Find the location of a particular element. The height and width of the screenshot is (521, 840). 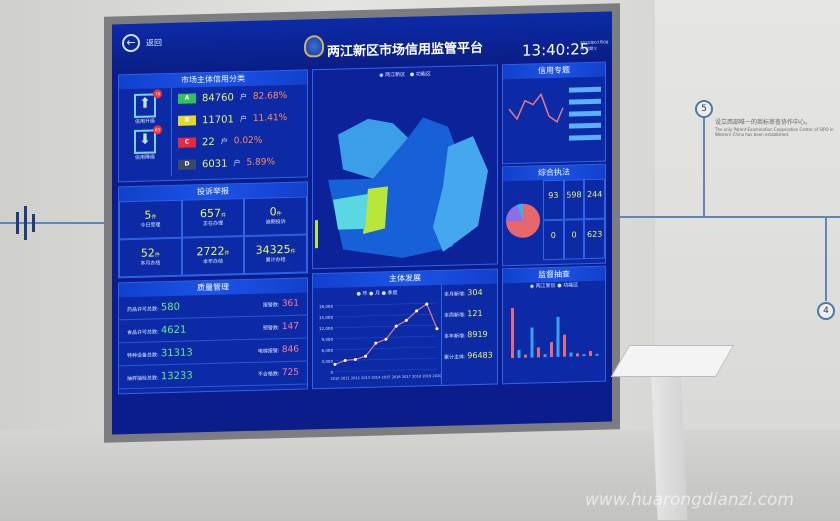

dev-stat: 本月新增: 304 is located at coordinates (469, 299).